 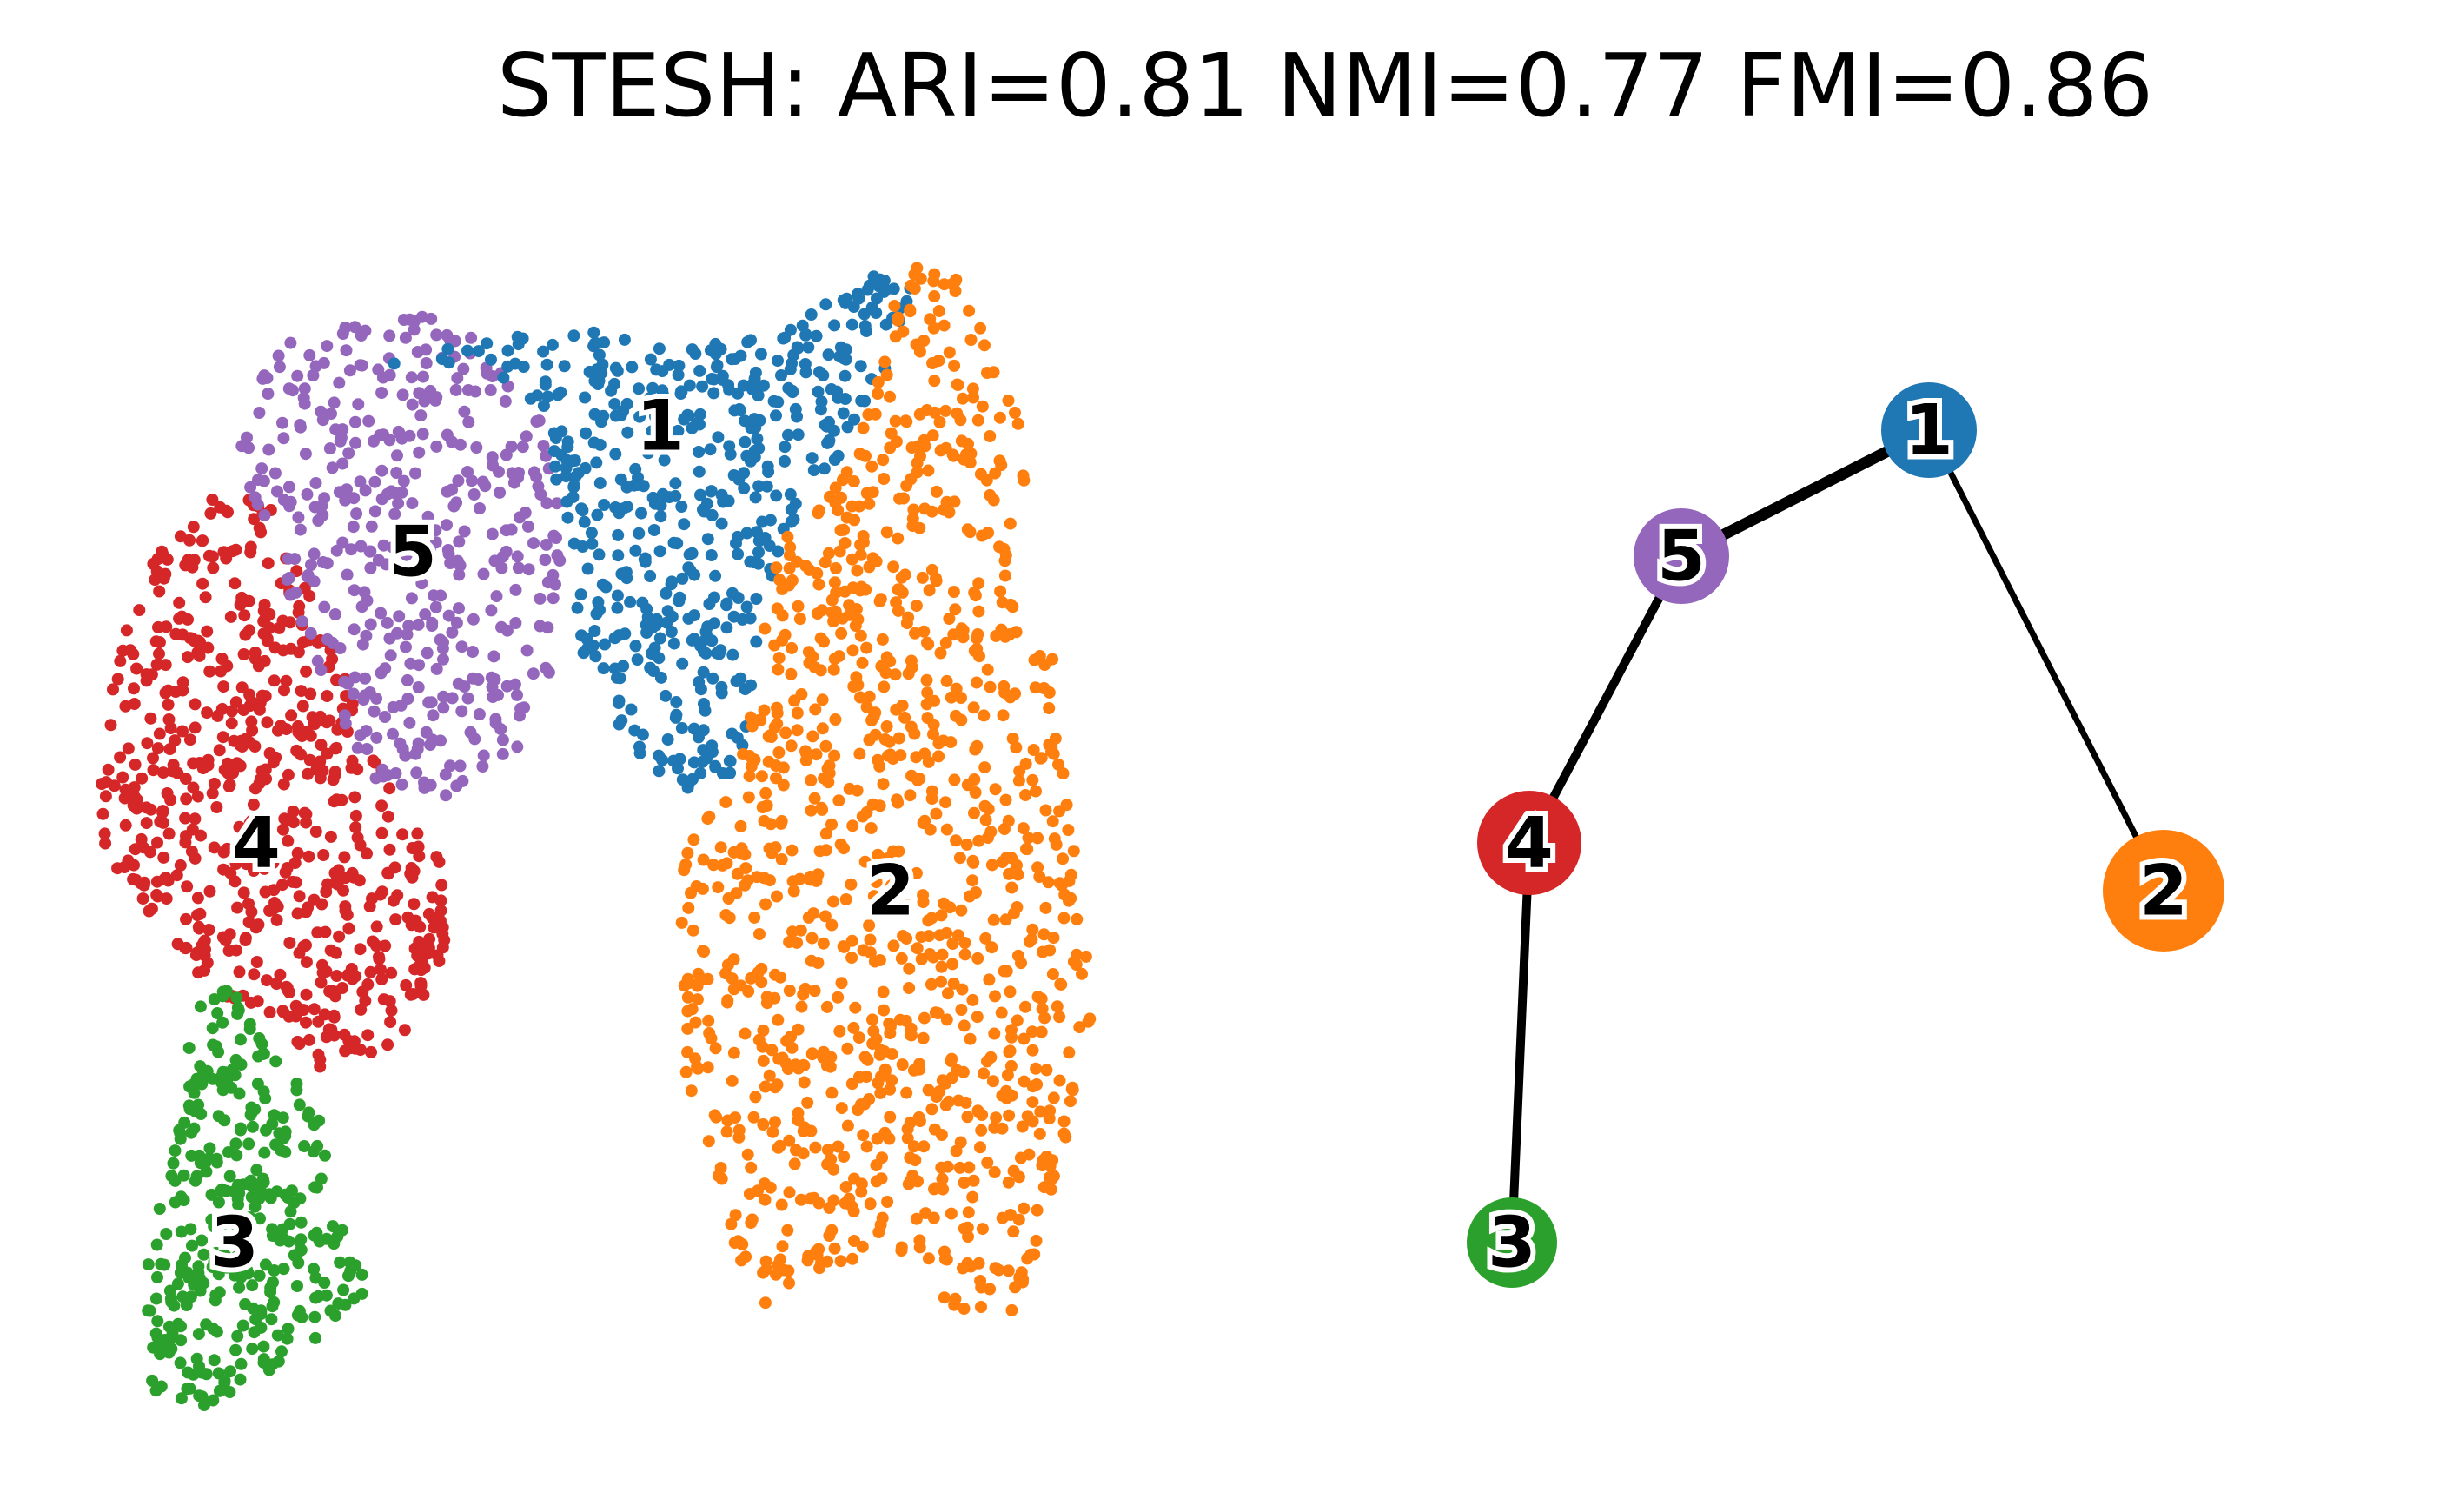 I want to click on cluster-label-2: 2, so click(x=890, y=891).